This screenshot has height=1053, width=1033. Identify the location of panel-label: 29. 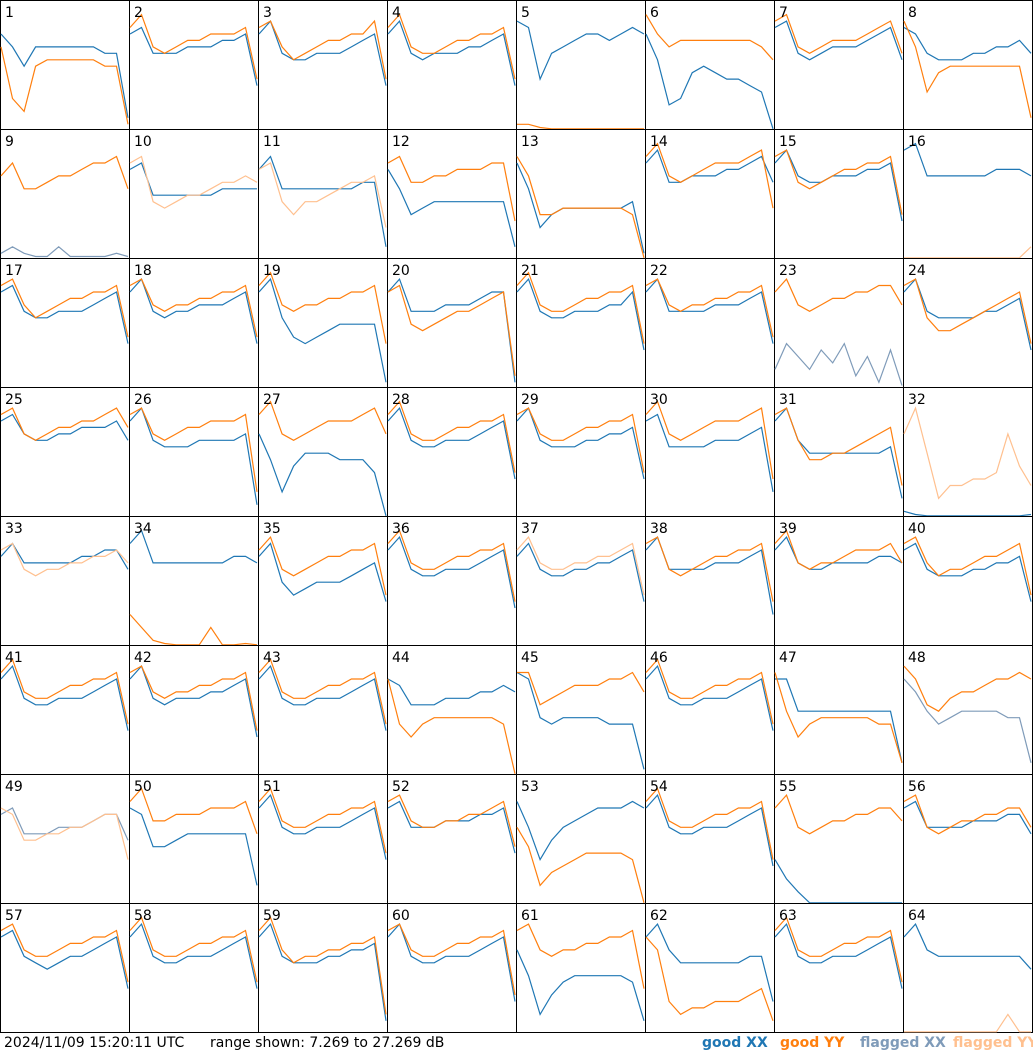
(530, 400).